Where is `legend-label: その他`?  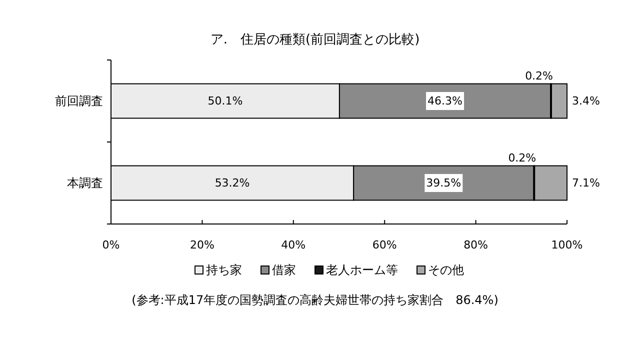
legend-label: その他 is located at coordinates (446, 270).